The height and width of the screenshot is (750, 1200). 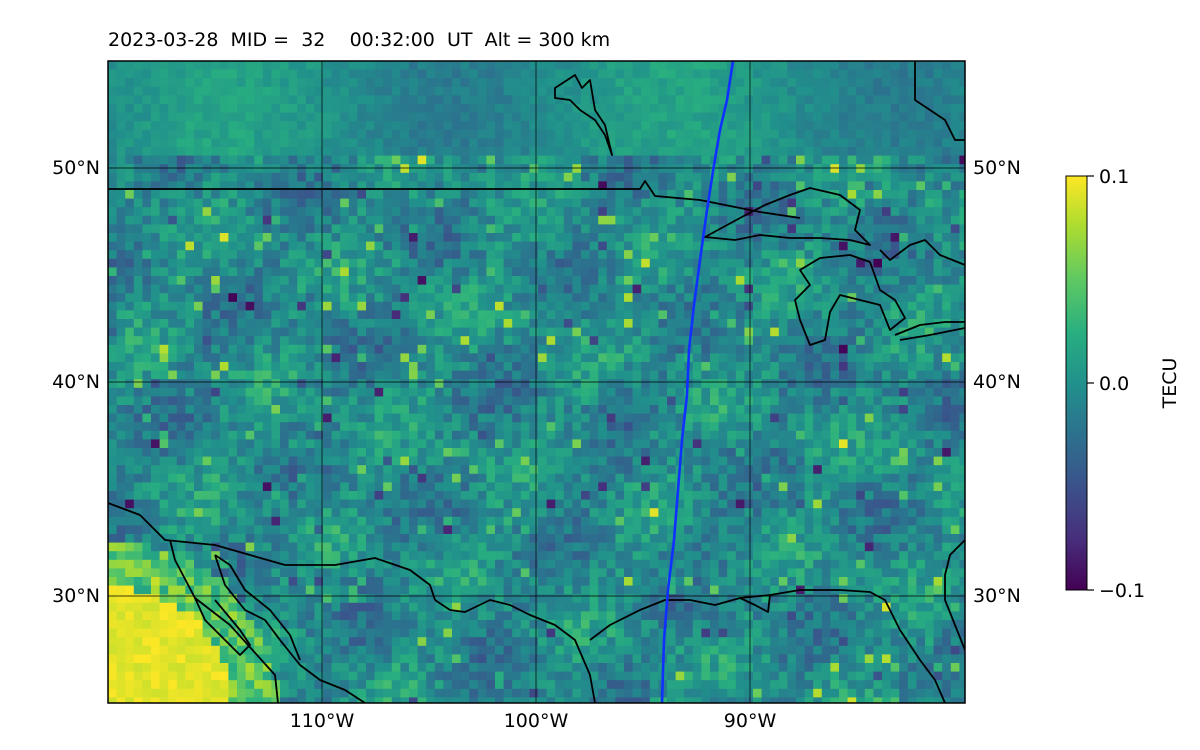 I want to click on lat-tick-label-left: 50°N, so click(x=76, y=168).